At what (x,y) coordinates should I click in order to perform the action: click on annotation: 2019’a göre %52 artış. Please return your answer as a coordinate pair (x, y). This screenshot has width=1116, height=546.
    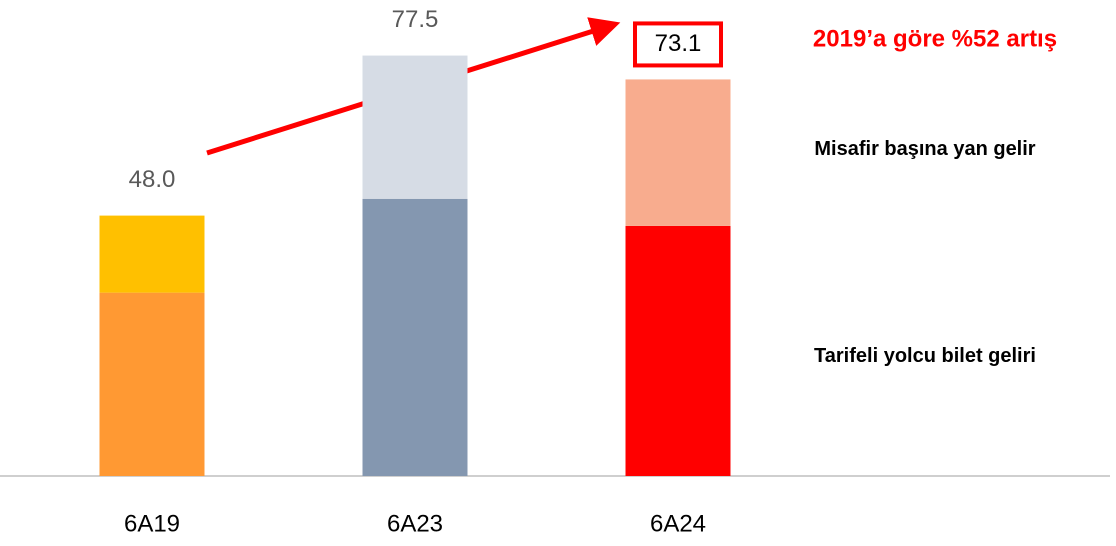
    Looking at the image, I should click on (935, 38).